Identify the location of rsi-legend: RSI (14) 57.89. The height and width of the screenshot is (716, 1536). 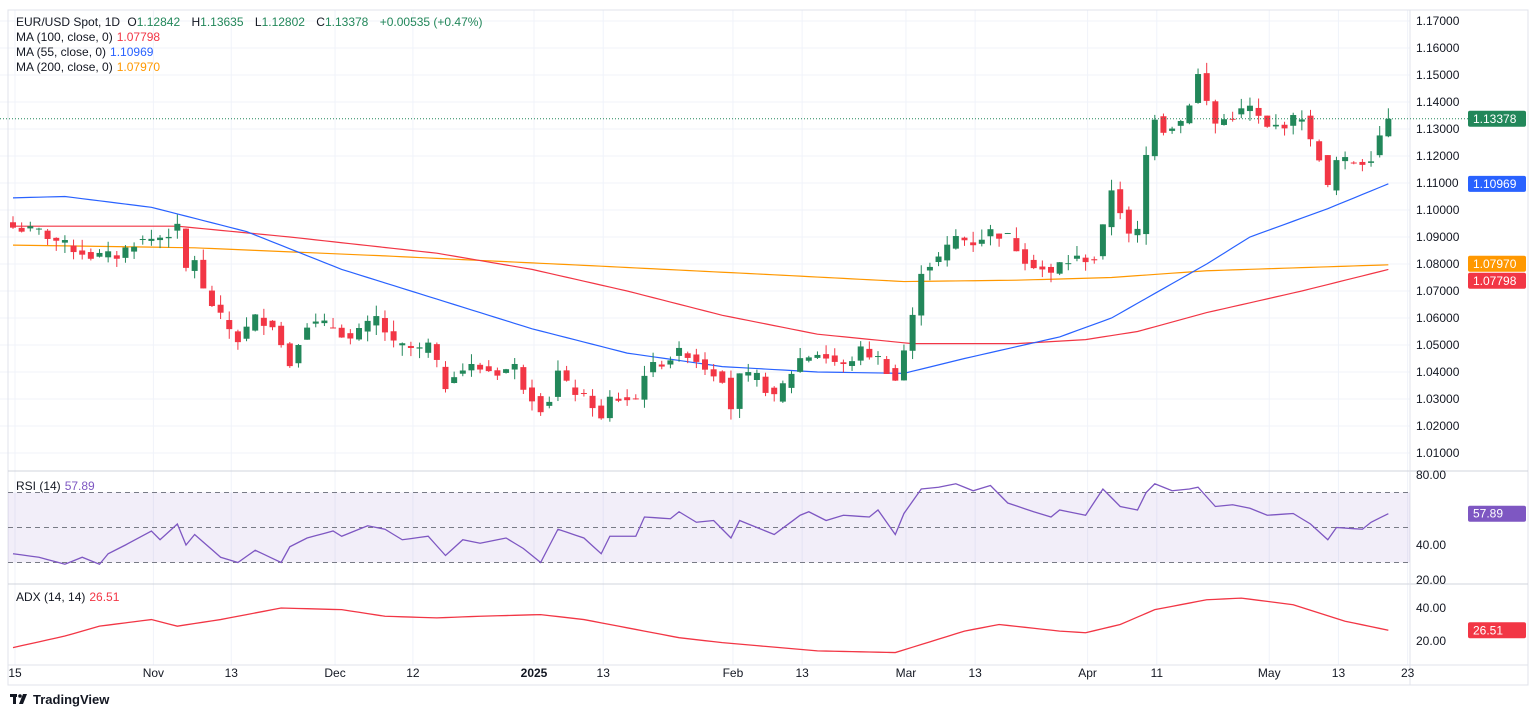
(57, 486).